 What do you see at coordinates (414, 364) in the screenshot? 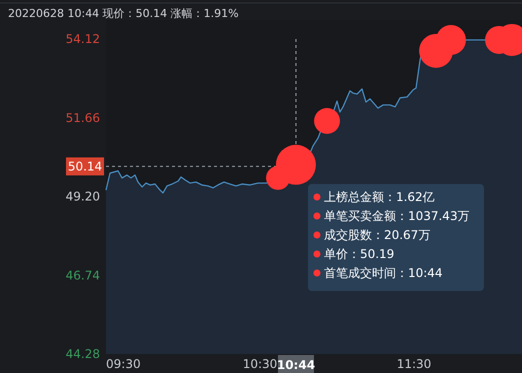
I see `x-tick-label: 11:30` at bounding box center [414, 364].